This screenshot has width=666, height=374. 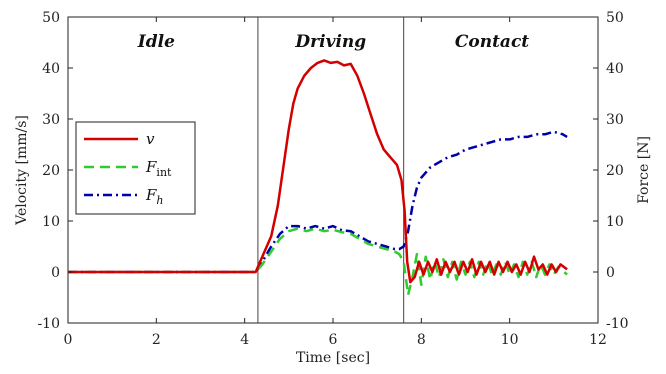 I want to click on y-tick-label-right: 20, so click(x=615, y=171).